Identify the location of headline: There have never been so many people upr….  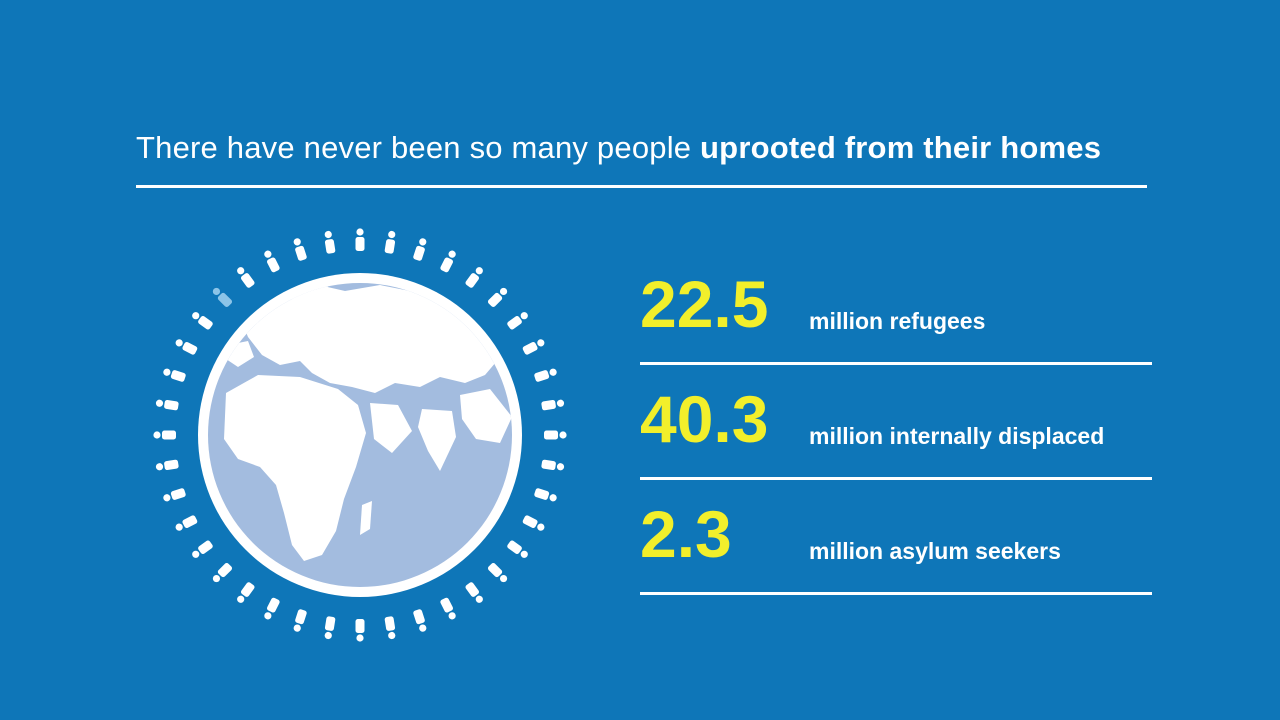
(641, 148).